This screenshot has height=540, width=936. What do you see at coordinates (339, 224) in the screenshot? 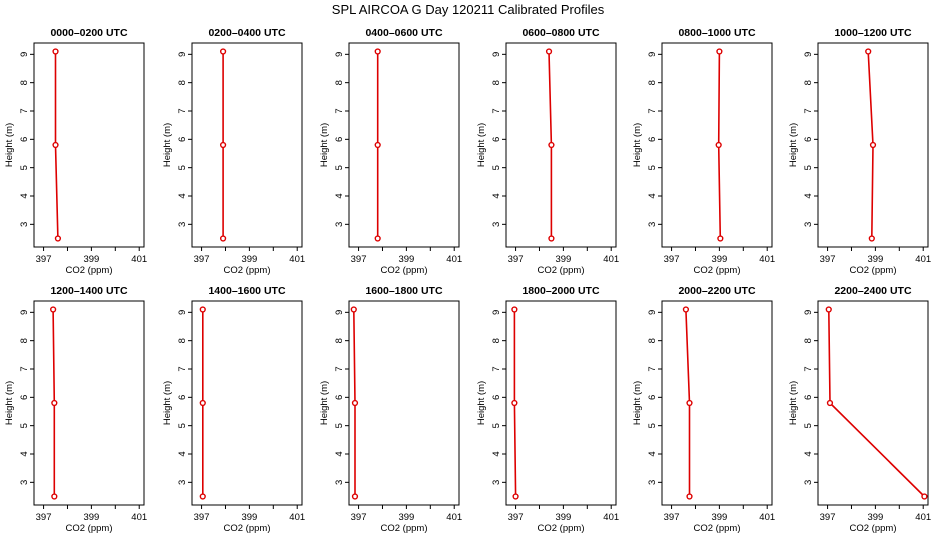
I see `panel-3-ytick-label: 3` at bounding box center [339, 224].